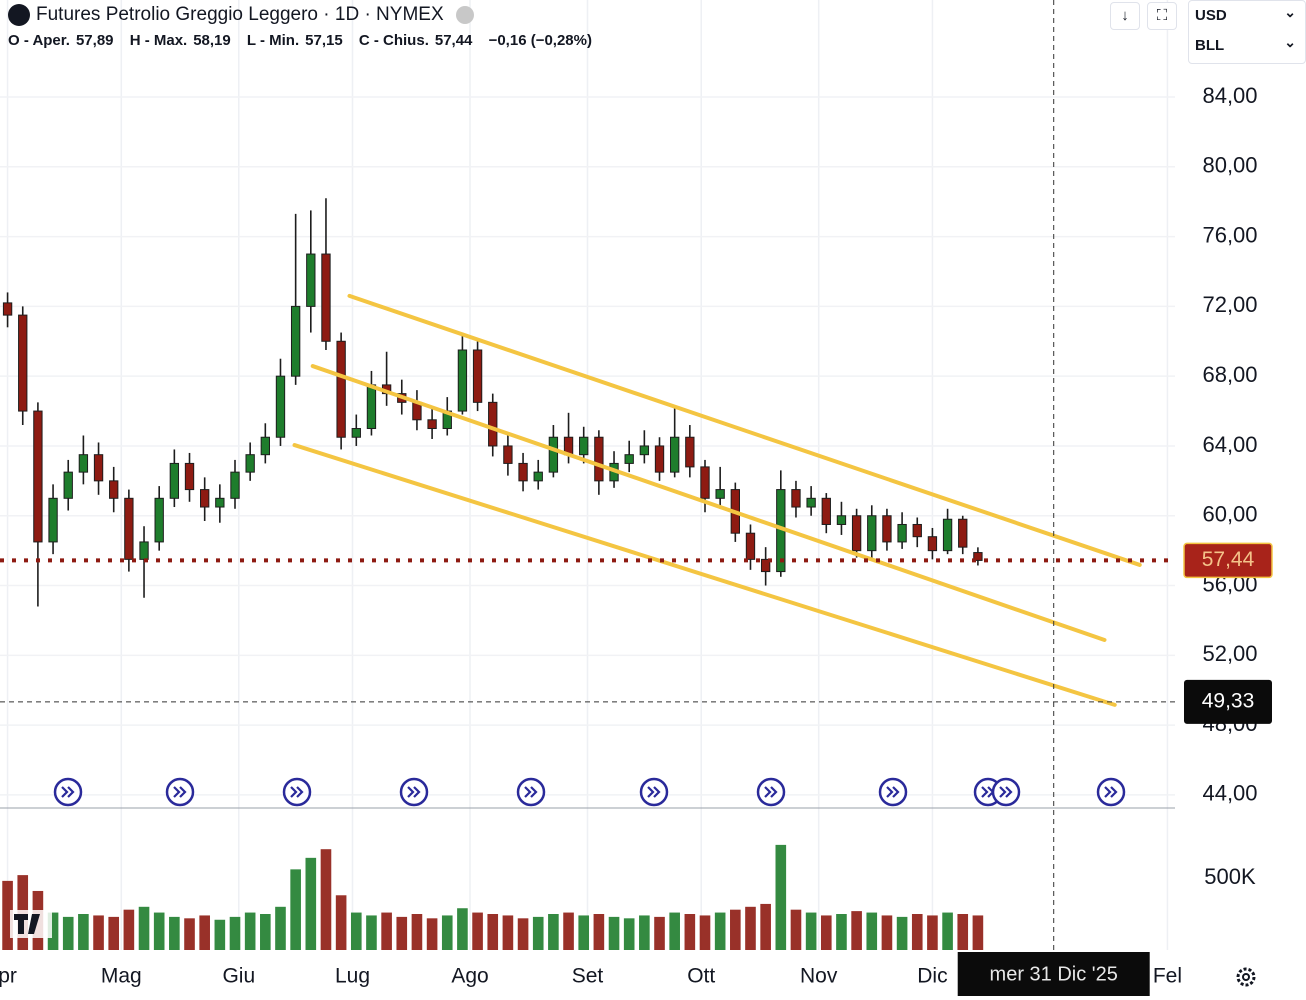 This screenshot has width=1306, height=1000. Describe the element at coordinates (819, 976) in the screenshot. I see `x-tick-label: Nov` at that location.